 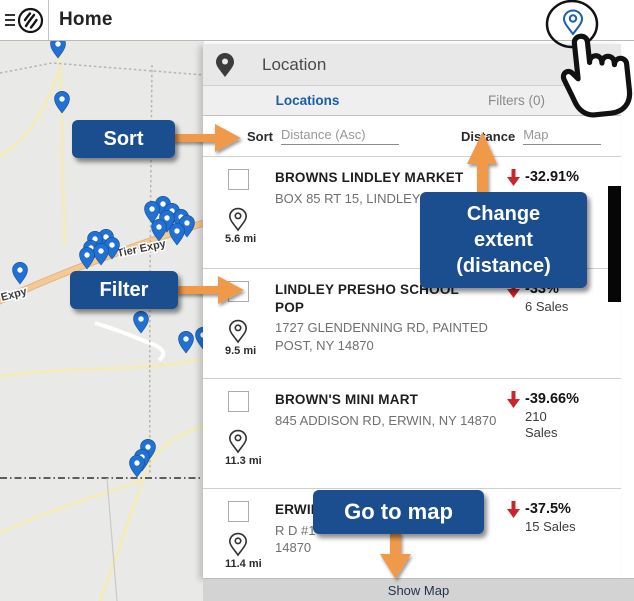 I want to click on distance-select: Map, so click(x=562, y=136).